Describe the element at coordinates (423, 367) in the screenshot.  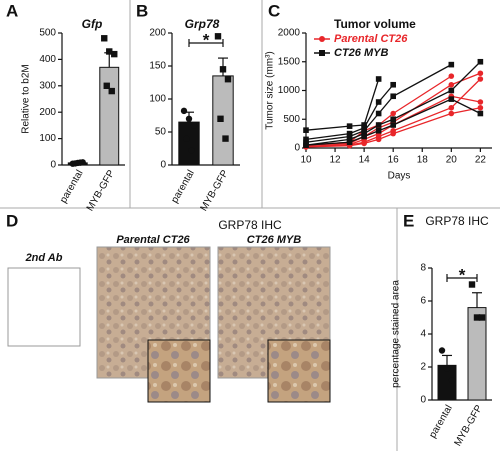
I see `y-tick-label: 2` at that location.